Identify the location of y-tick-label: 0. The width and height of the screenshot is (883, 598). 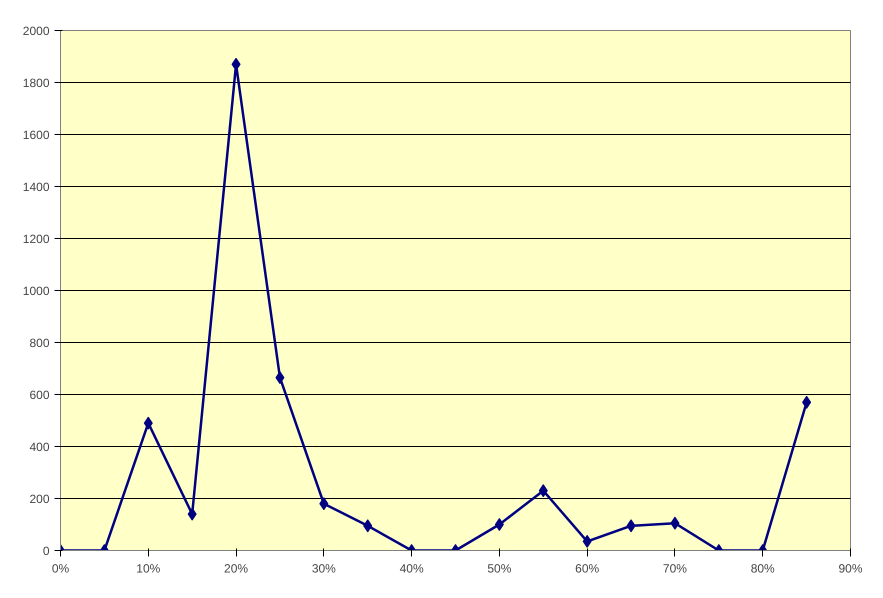
(46, 551).